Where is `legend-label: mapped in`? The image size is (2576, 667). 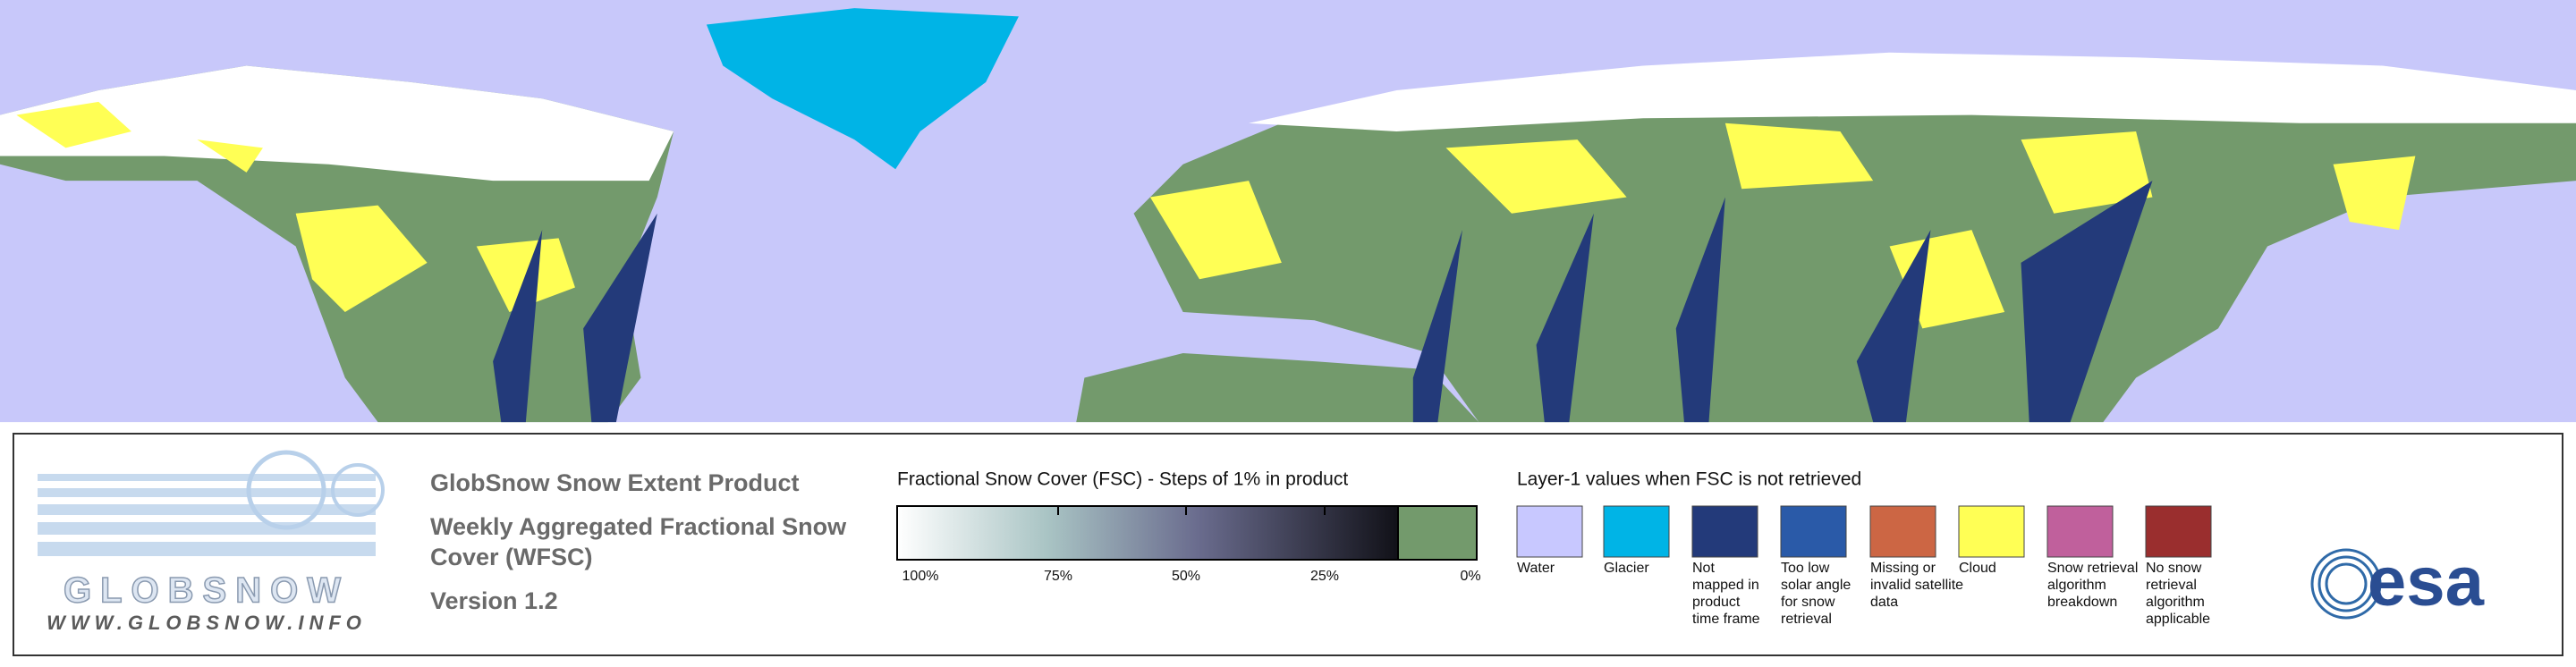
legend-label: mapped in is located at coordinates (1725, 585).